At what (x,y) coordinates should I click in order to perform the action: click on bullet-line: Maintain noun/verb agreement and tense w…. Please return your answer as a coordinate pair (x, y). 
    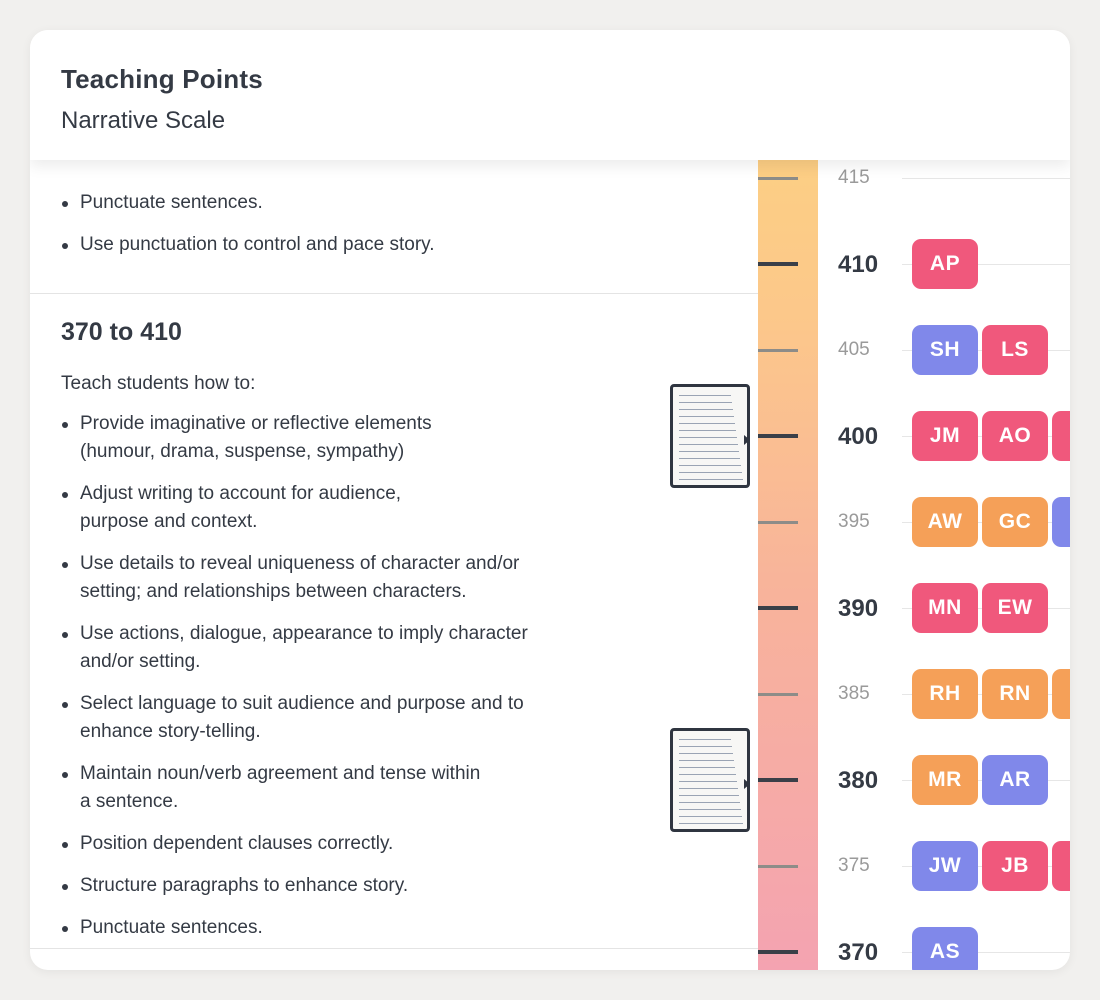
    Looking at the image, I should click on (280, 773).